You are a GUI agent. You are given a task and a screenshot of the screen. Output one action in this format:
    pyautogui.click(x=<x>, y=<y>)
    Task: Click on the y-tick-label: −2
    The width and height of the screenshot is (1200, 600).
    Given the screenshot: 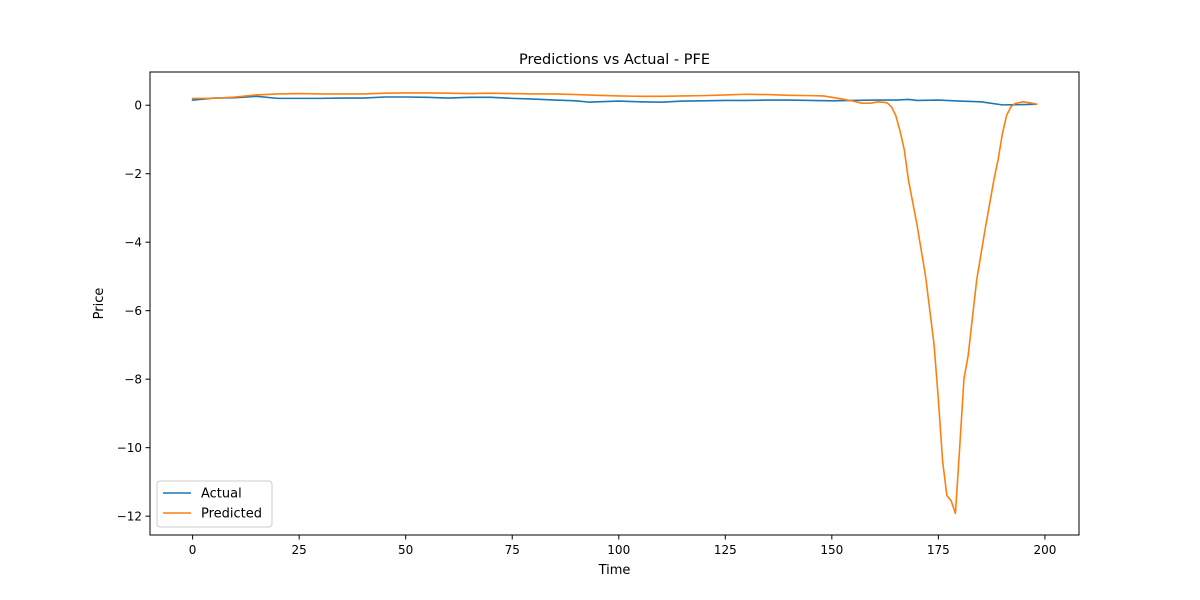 What is the action you would take?
    pyautogui.click(x=133, y=174)
    